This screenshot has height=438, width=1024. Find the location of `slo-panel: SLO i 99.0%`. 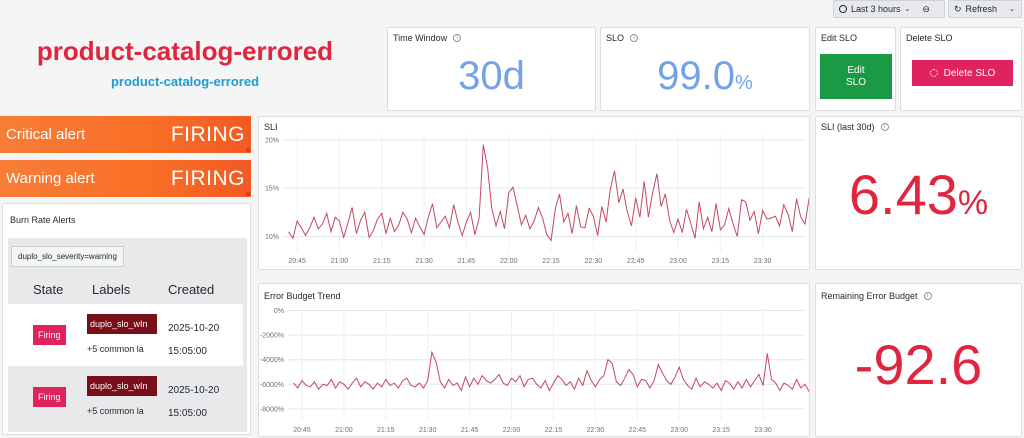

slo-panel: SLO i 99.0% is located at coordinates (705, 69).